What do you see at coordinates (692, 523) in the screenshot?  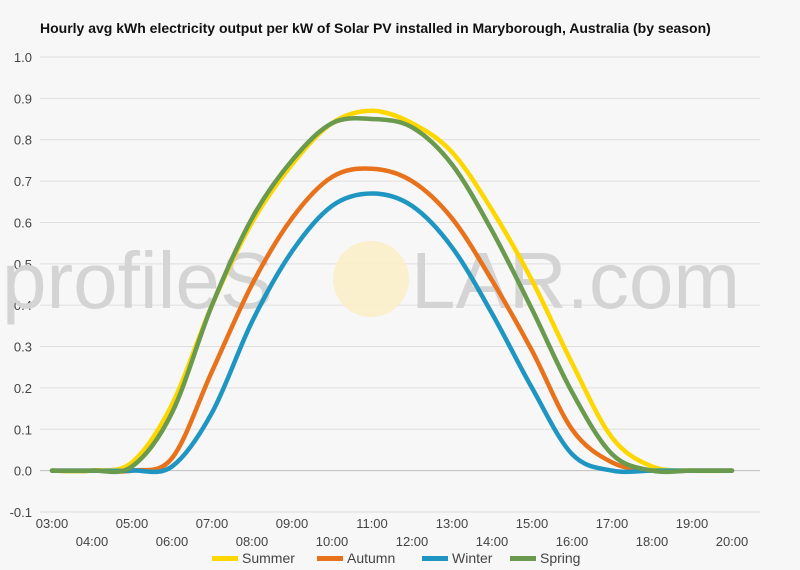 I see `x-tick-label: 19:00` at bounding box center [692, 523].